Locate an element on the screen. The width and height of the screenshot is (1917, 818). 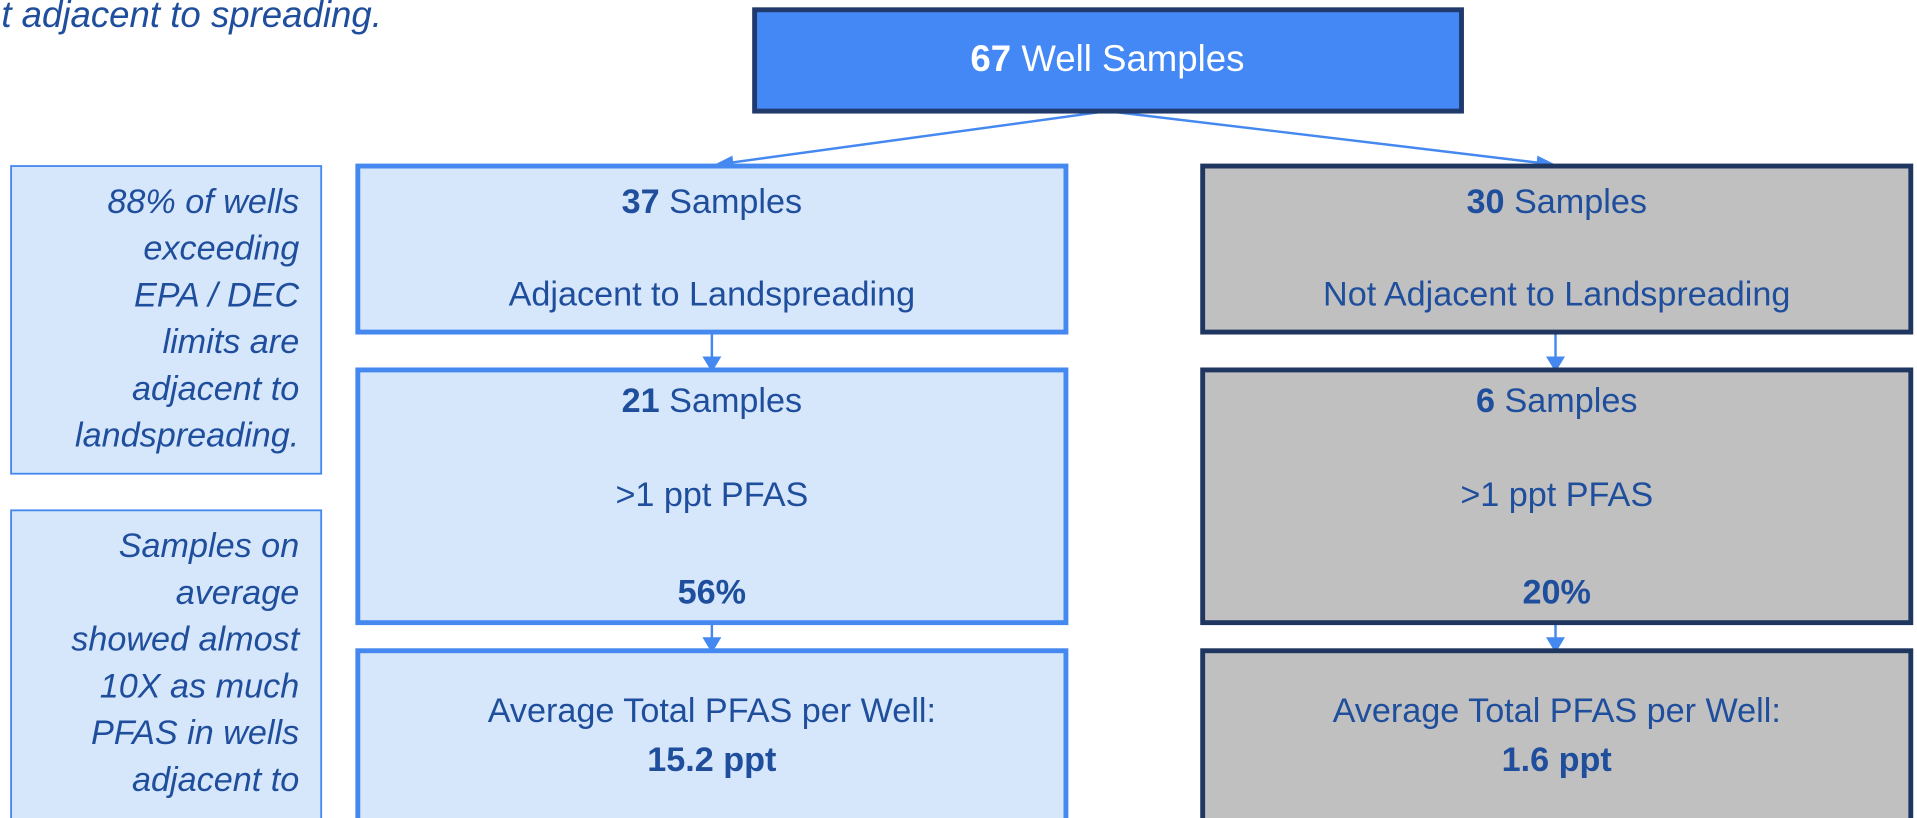
count: 21 is located at coordinates (641, 401).